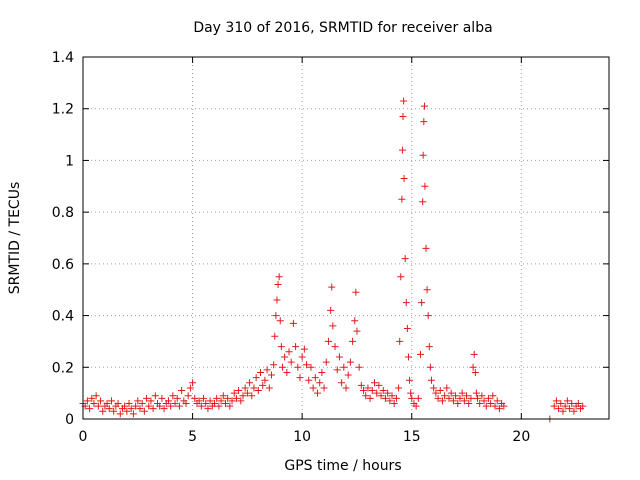  What do you see at coordinates (302, 437) in the screenshot?
I see `x-tick-label: 10` at bounding box center [302, 437].